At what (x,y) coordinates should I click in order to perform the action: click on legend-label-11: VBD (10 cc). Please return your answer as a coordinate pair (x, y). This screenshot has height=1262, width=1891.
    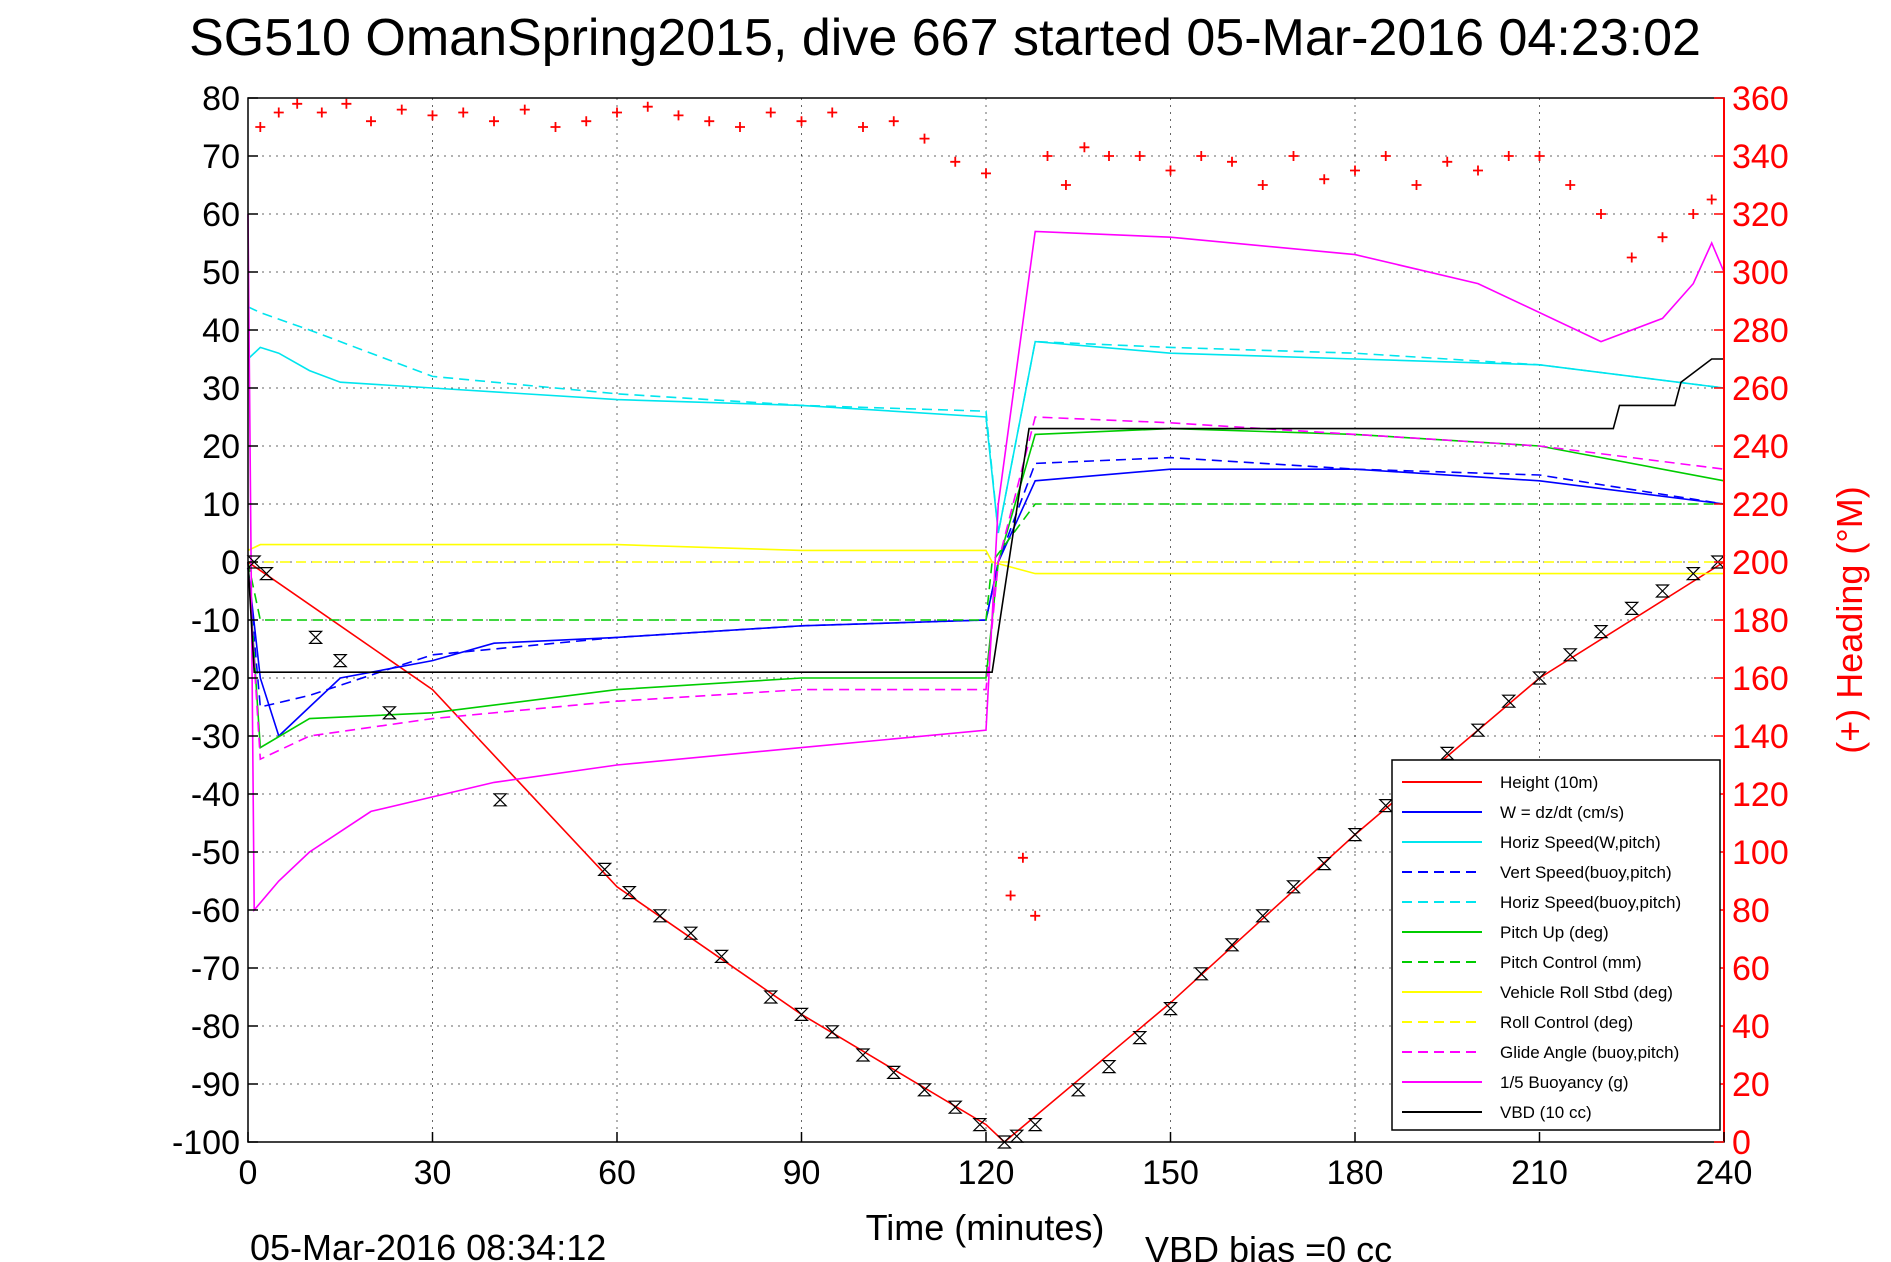
    Looking at the image, I should click on (1546, 1112).